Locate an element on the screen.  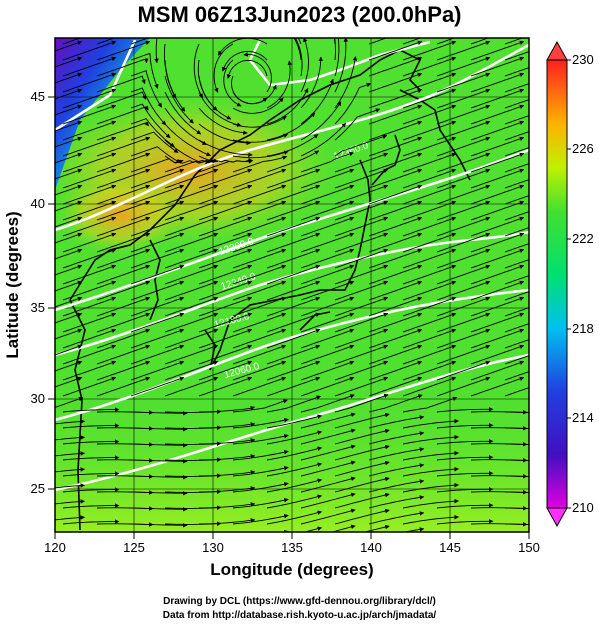
y-tick-label: 35 is located at coordinates (38, 307).